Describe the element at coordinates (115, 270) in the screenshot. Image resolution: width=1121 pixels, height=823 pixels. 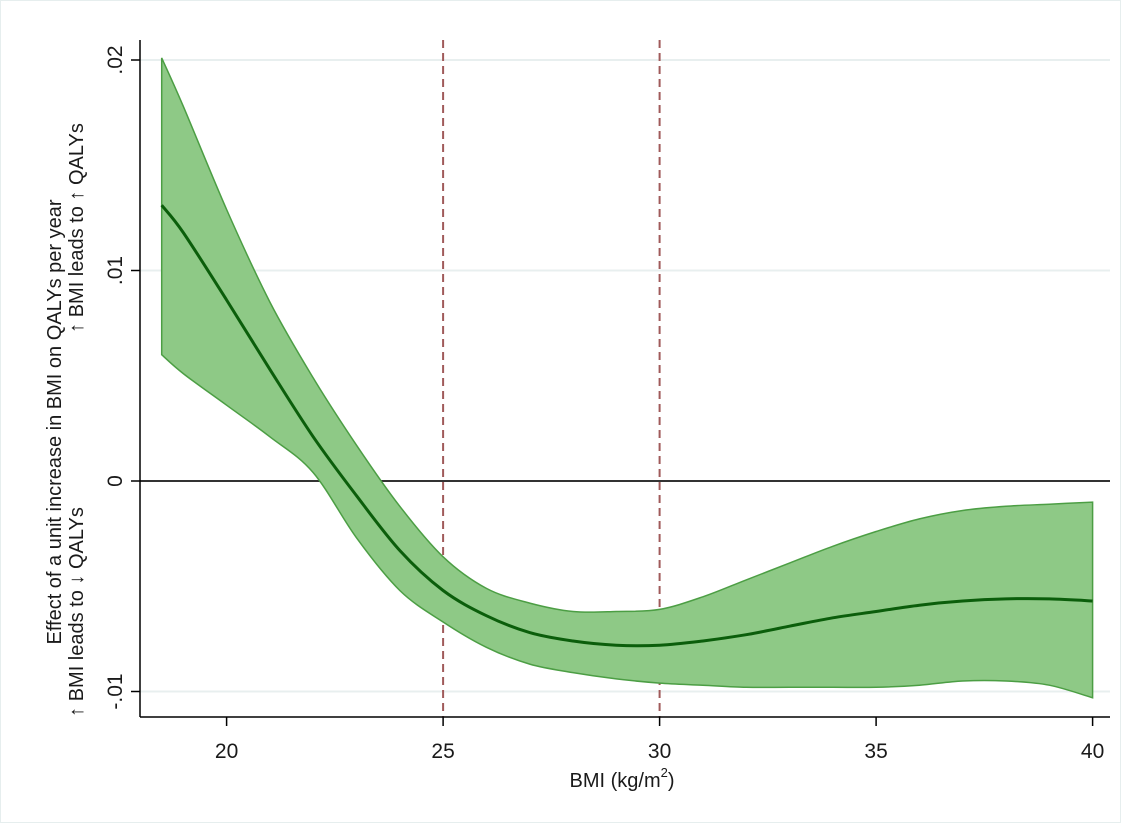
I see `y-tick-label-2: .01` at that location.